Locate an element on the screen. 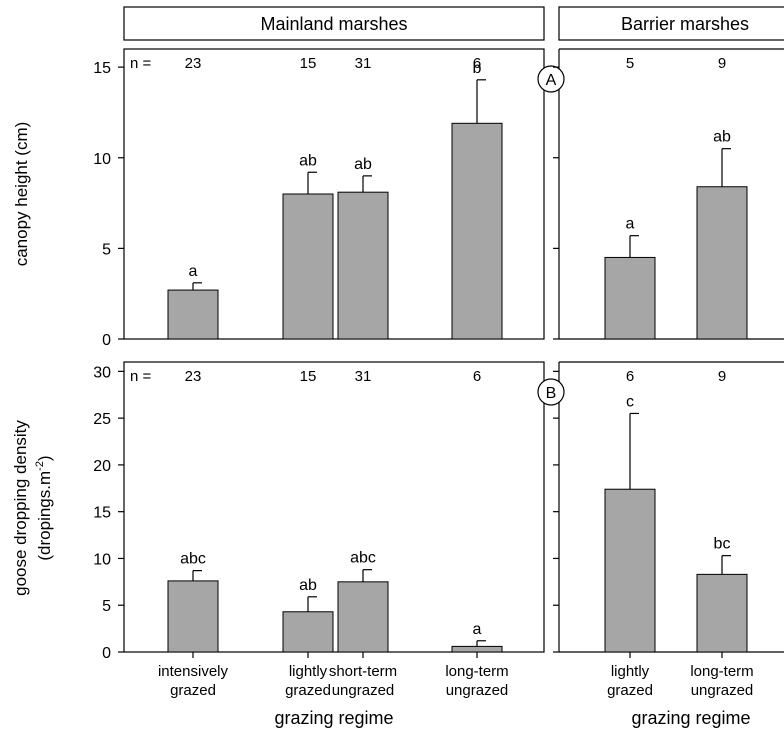  barrier-header-box is located at coordinates (671, 23).